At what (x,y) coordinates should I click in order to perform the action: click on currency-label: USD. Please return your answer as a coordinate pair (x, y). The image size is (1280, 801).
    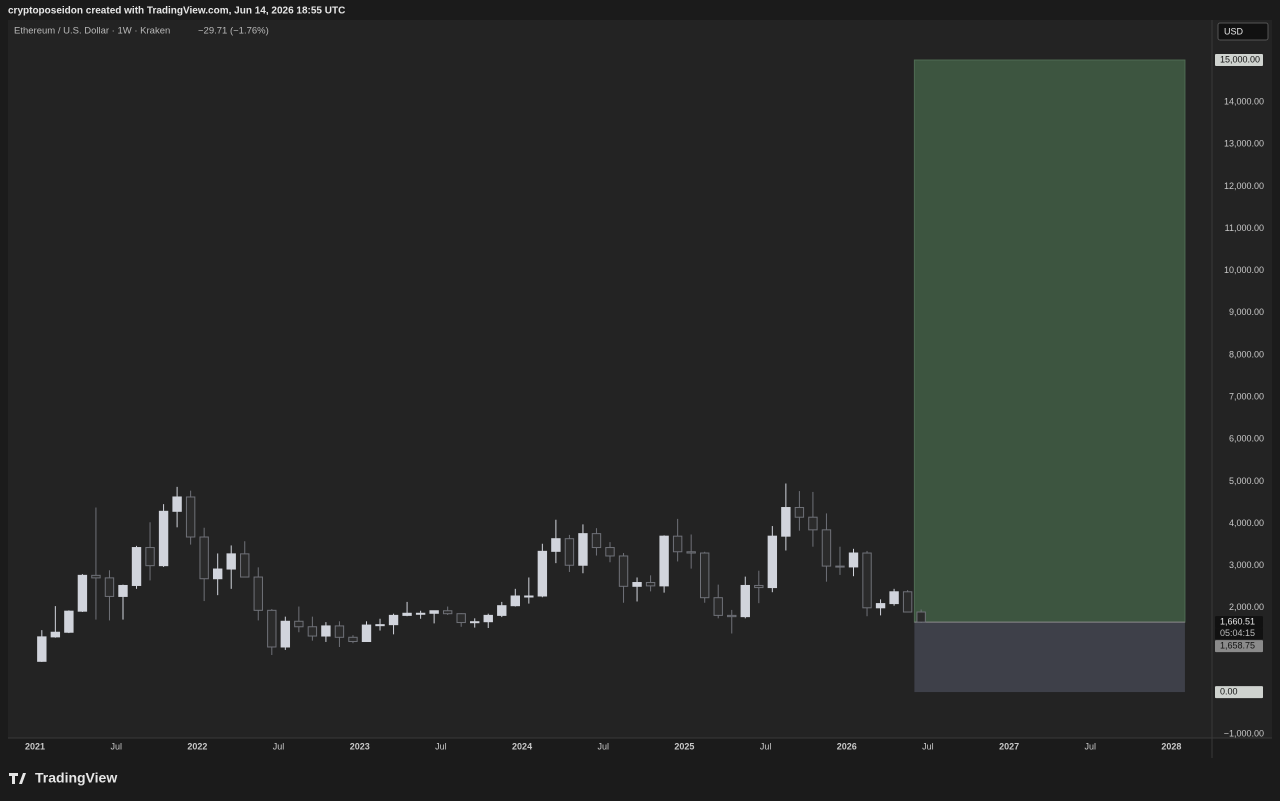
    Looking at the image, I should click on (1234, 31).